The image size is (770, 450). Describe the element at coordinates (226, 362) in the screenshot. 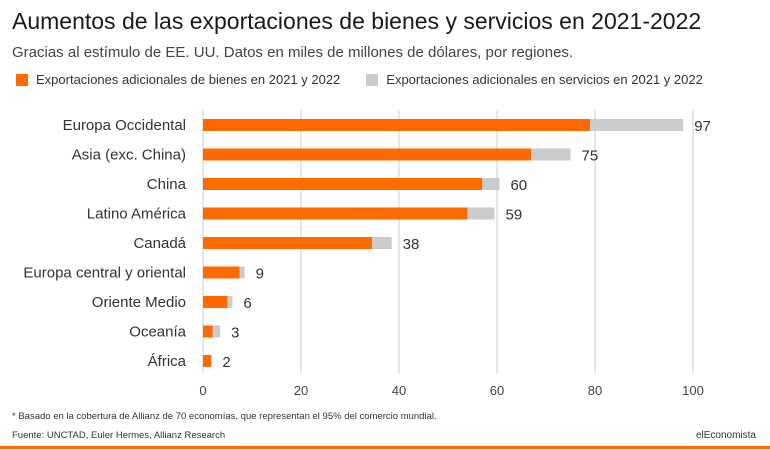

I see `data-label-total: 2` at that location.